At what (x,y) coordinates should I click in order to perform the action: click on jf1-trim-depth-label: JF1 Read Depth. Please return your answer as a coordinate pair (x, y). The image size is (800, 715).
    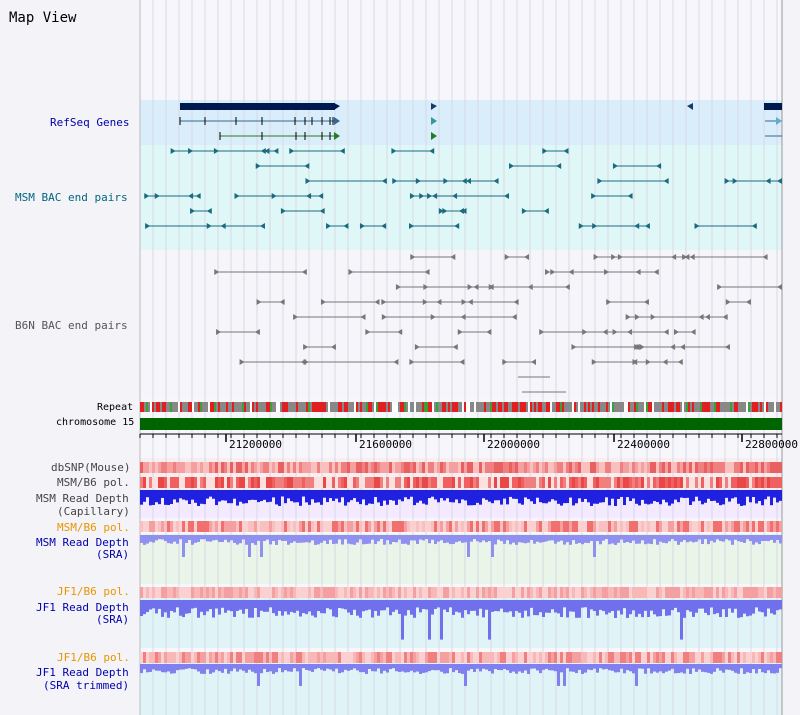
    Looking at the image, I should click on (82, 672).